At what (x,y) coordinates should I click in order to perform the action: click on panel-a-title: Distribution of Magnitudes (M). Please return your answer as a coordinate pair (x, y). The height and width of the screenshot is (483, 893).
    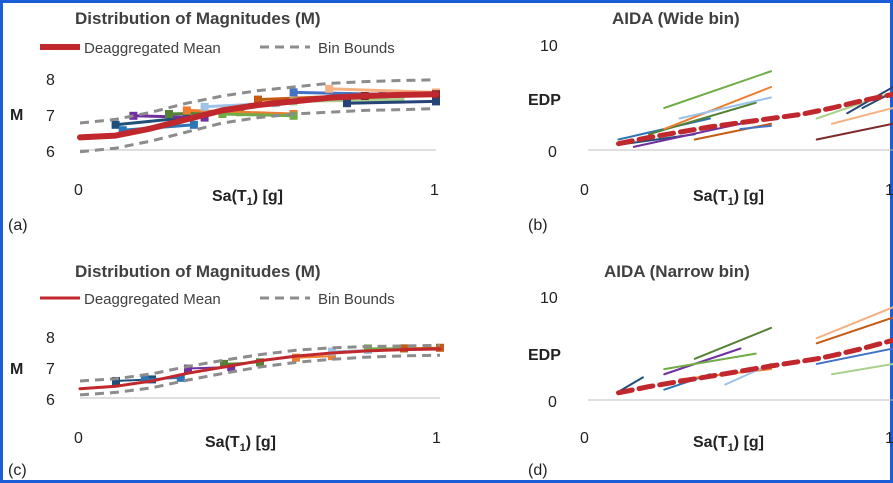
    Looking at the image, I should click on (198, 18).